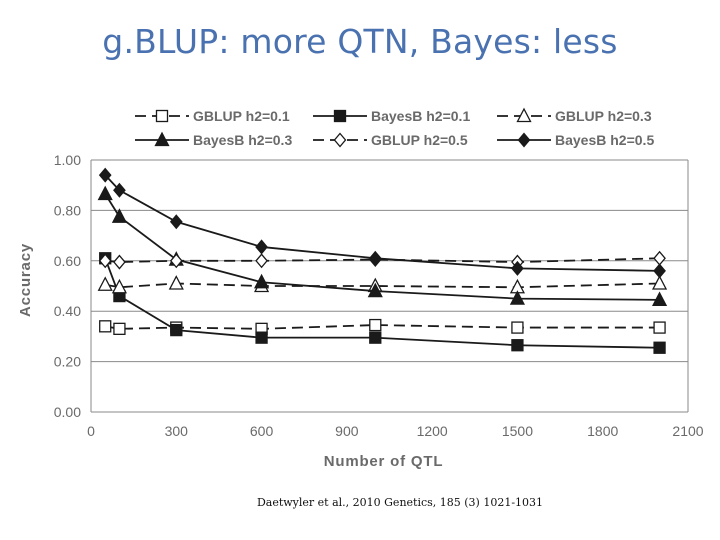 This screenshot has width=720, height=540. Describe the element at coordinates (262, 431) in the screenshot. I see `x-tick-label: 600` at that location.